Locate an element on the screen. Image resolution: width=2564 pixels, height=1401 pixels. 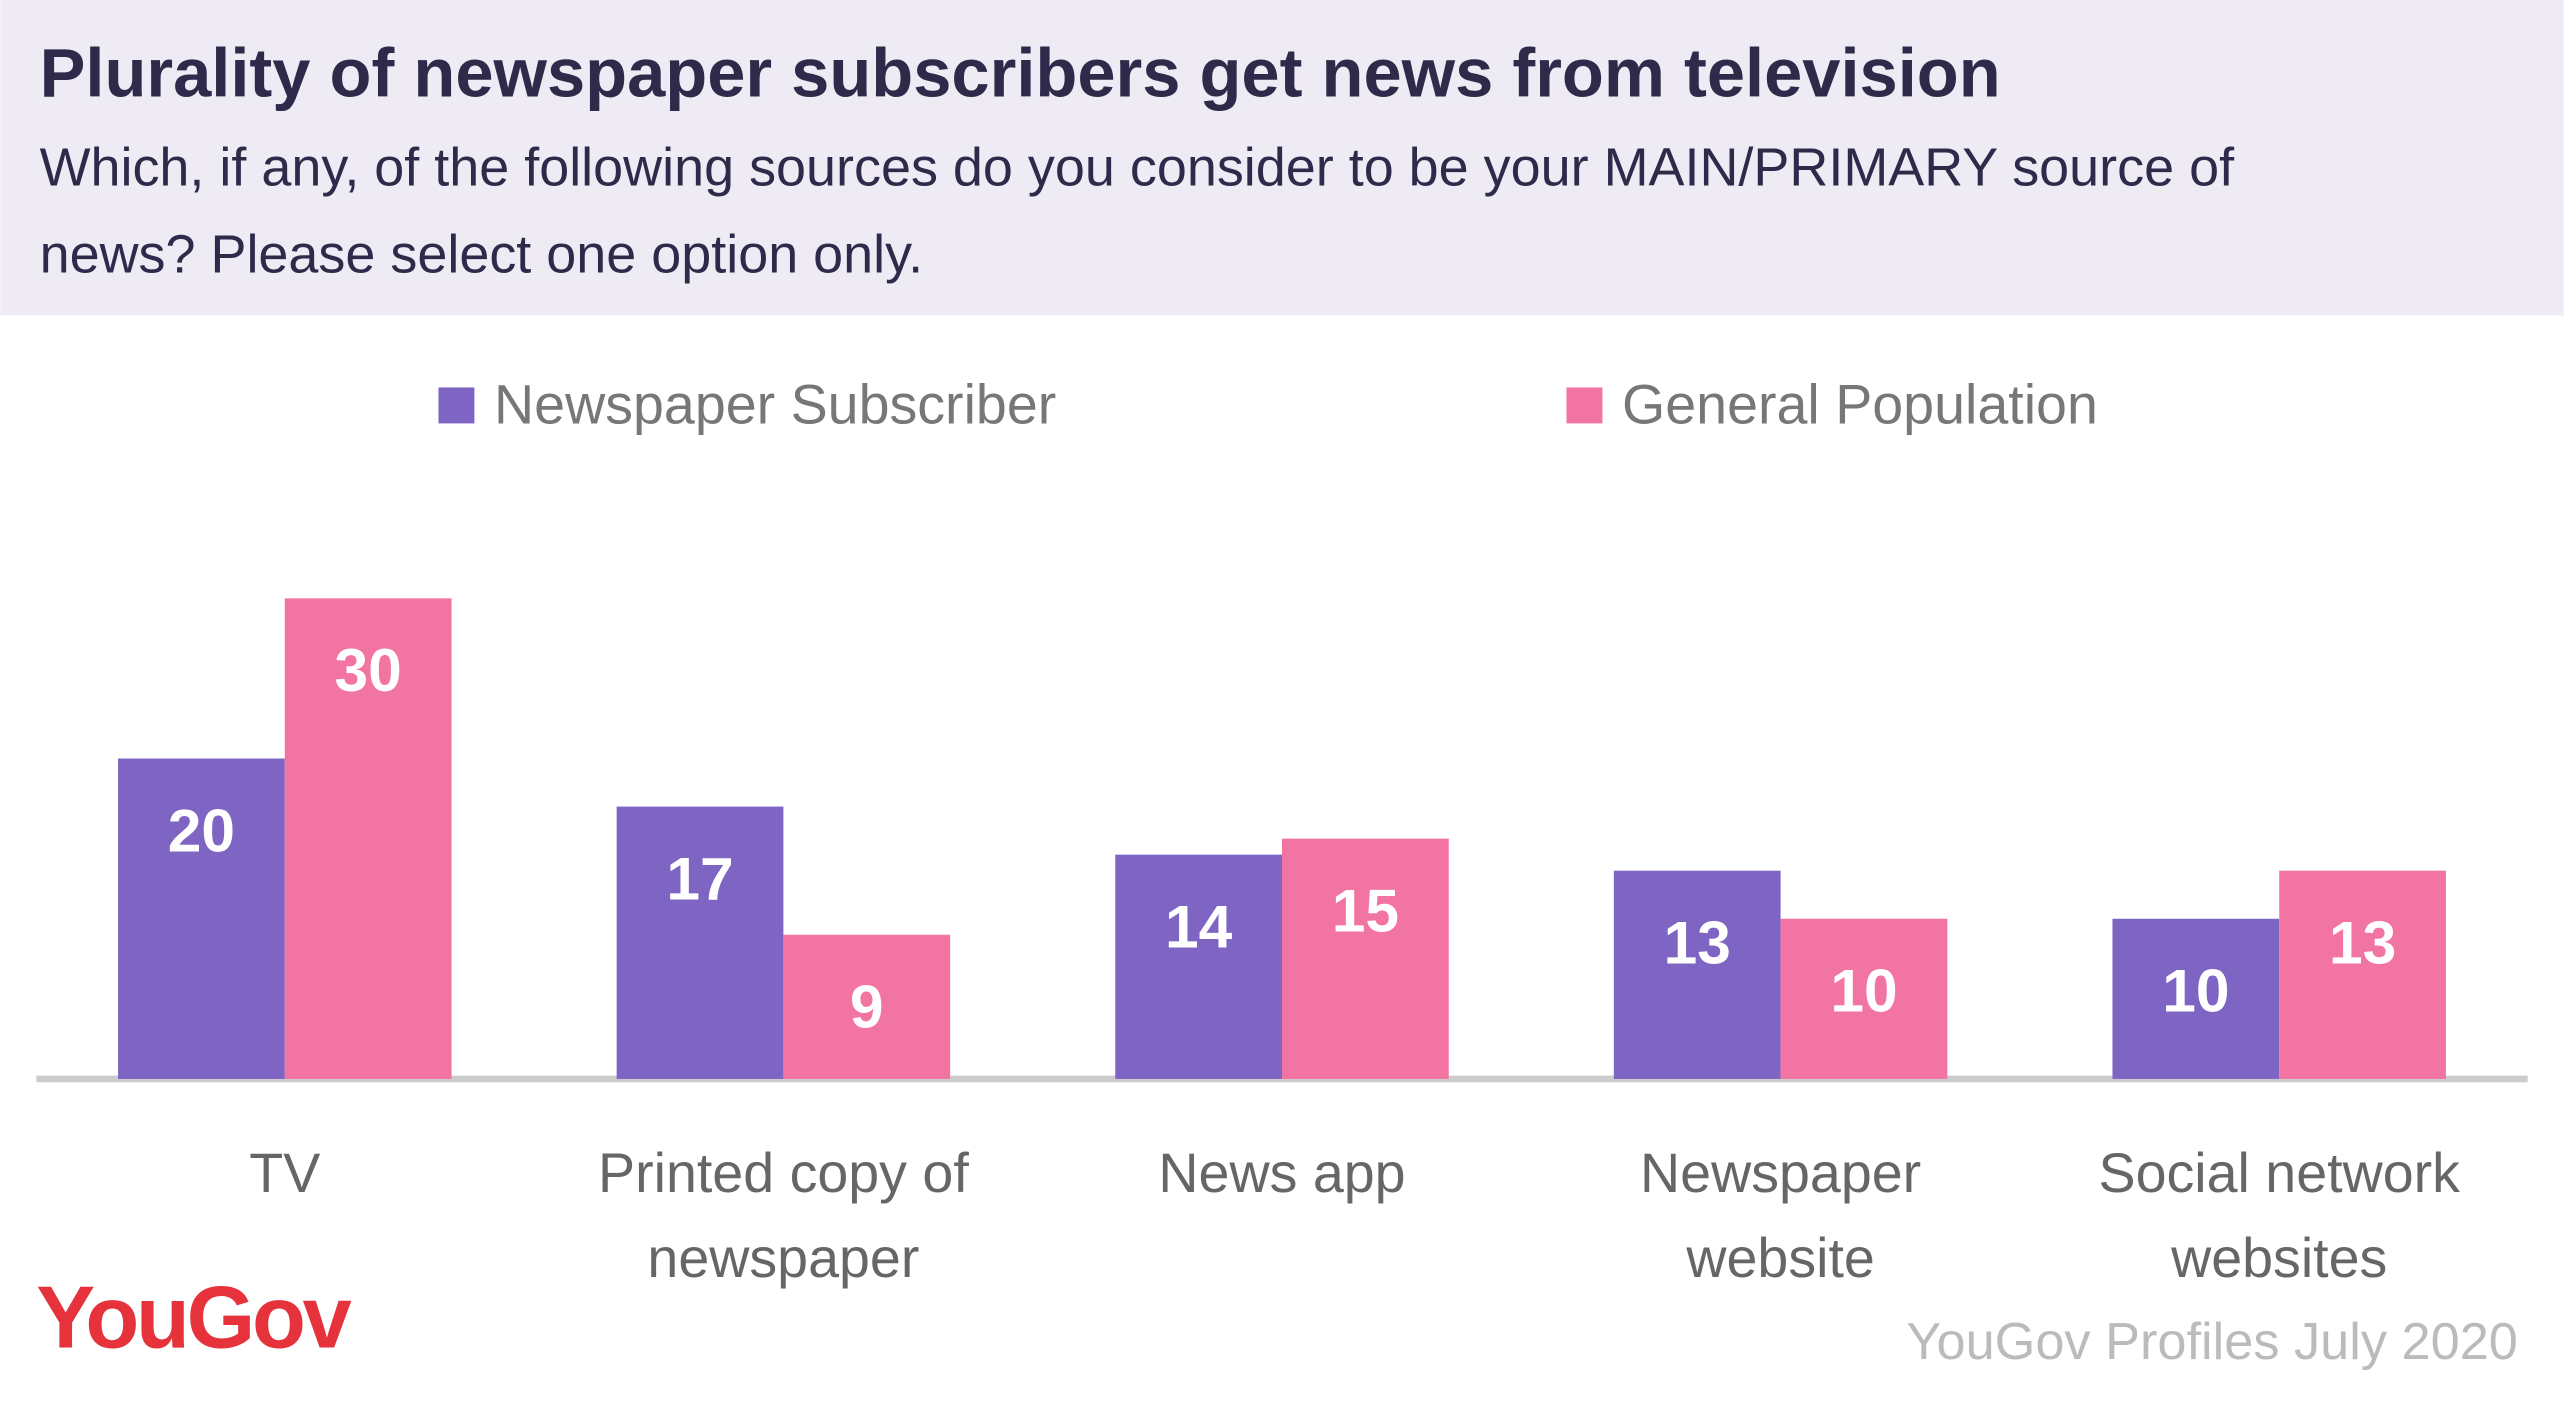
logo: YouGov is located at coordinates (193, 1316).